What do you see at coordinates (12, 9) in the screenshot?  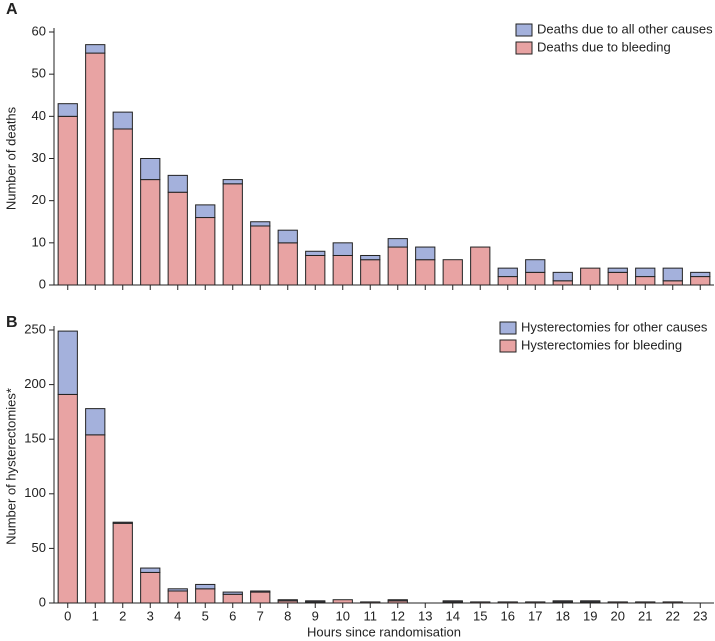 I see `panel-label: A` at bounding box center [12, 9].